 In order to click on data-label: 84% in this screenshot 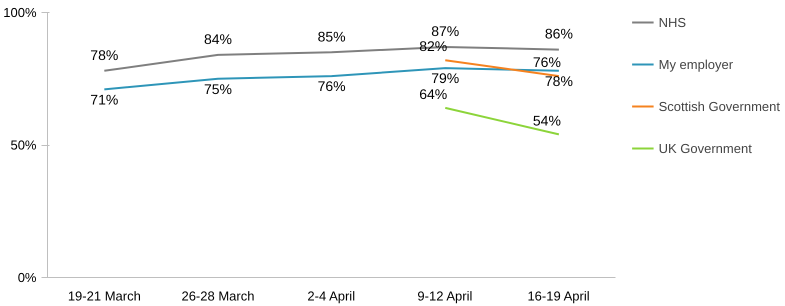, I will do `click(218, 38)`.